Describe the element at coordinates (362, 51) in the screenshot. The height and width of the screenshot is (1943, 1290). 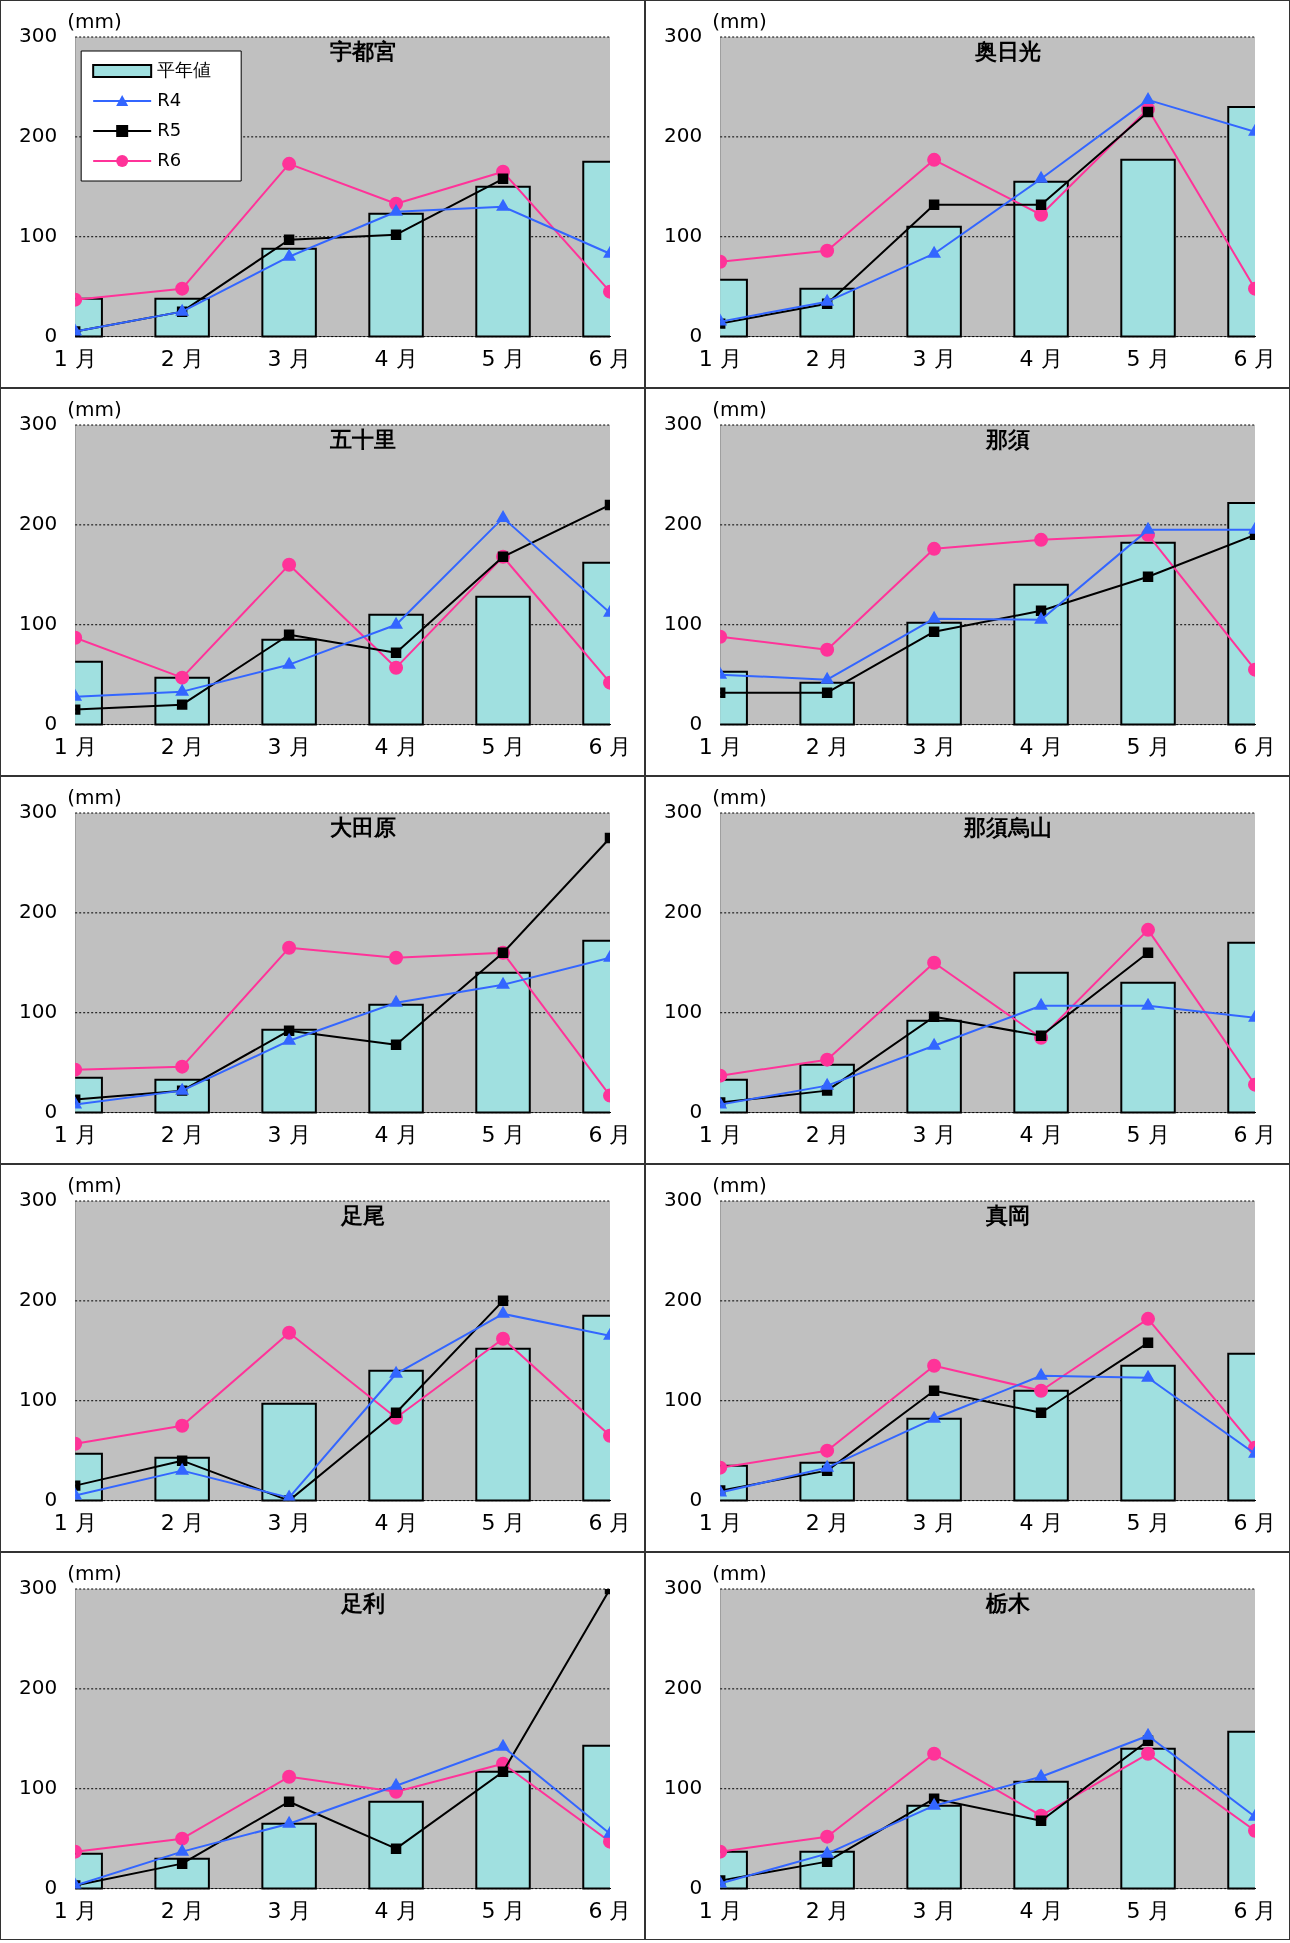
I see `chart-title: 宇都宮` at that location.